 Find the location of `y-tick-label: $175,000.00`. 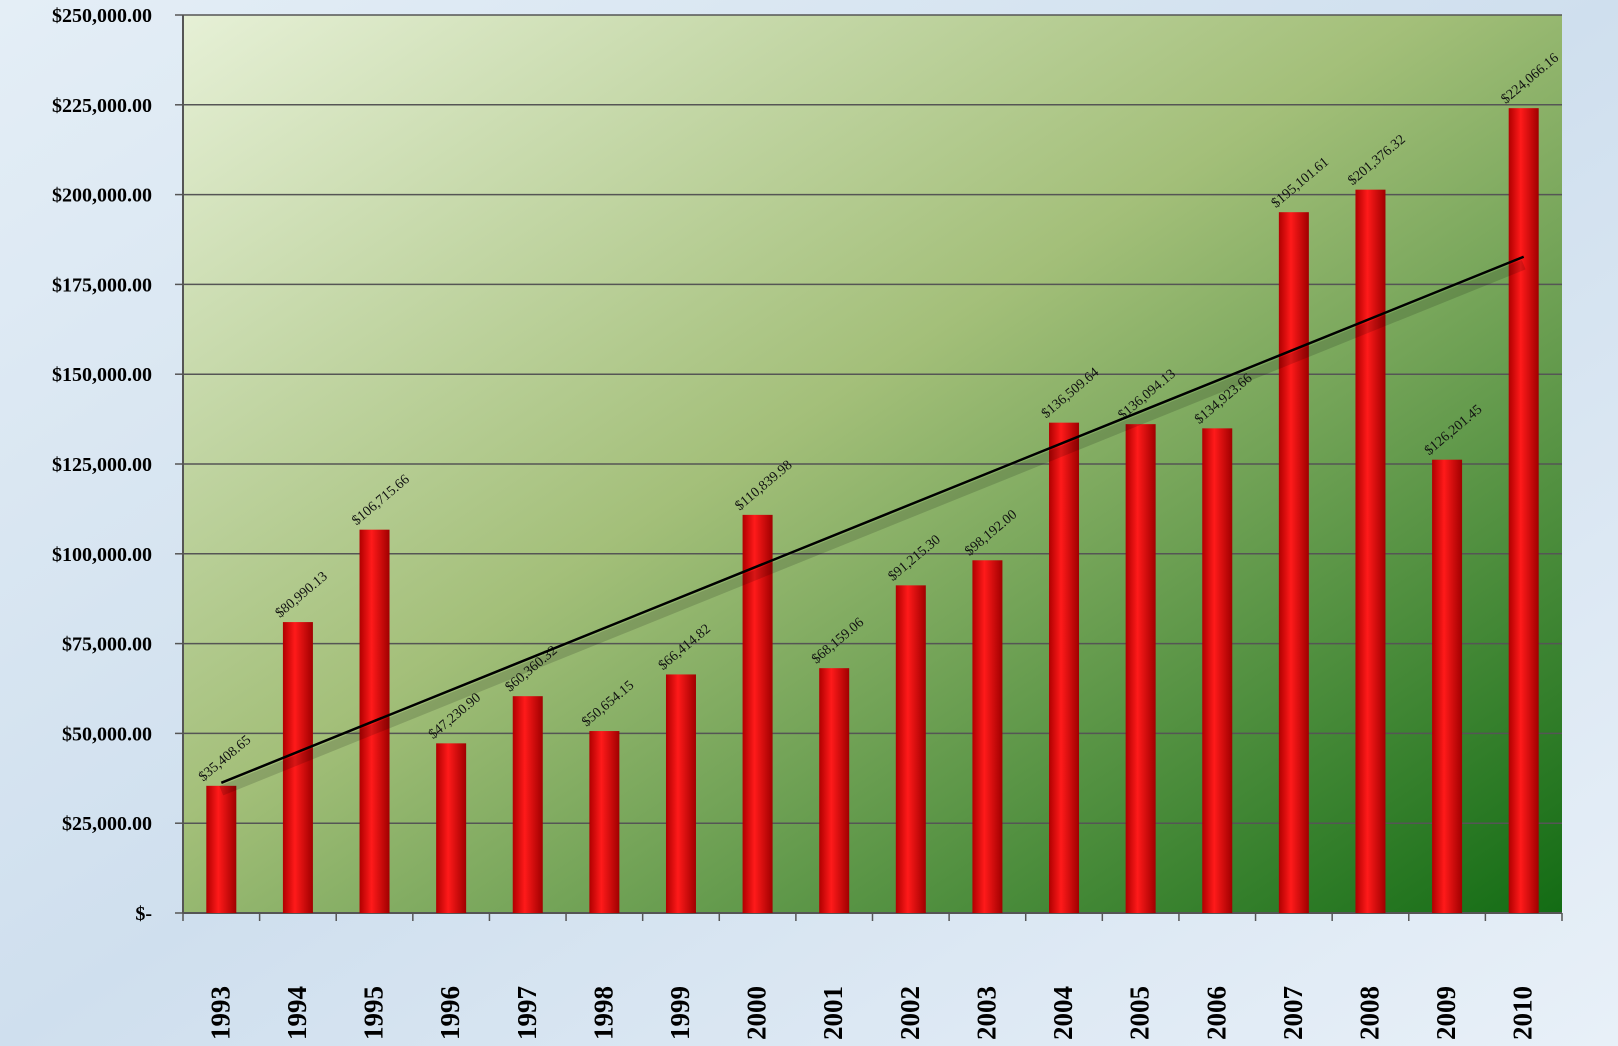

y-tick-label: $175,000.00 is located at coordinates (102, 285).